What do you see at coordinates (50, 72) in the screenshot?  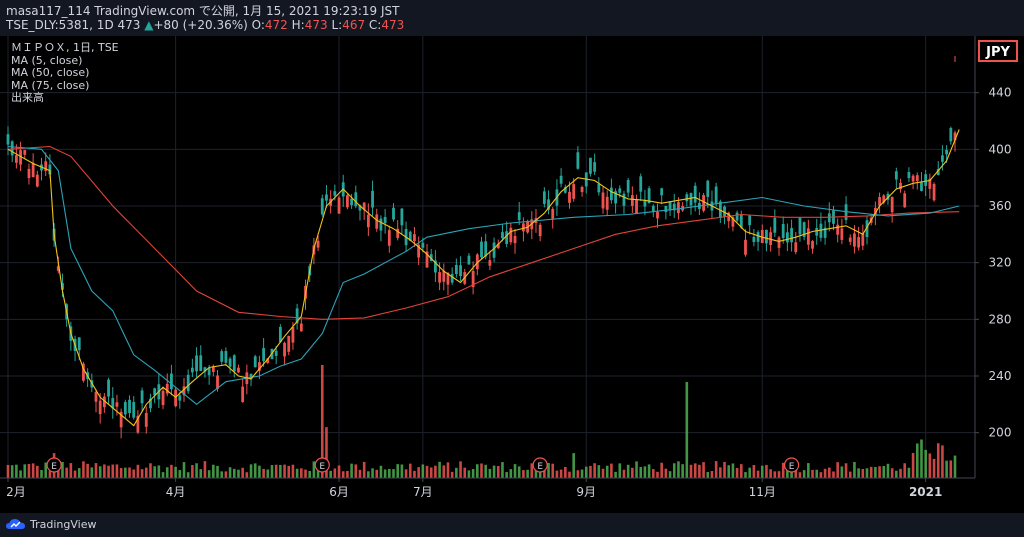 I see `legend-ma50: MA (50, close)` at bounding box center [50, 72].